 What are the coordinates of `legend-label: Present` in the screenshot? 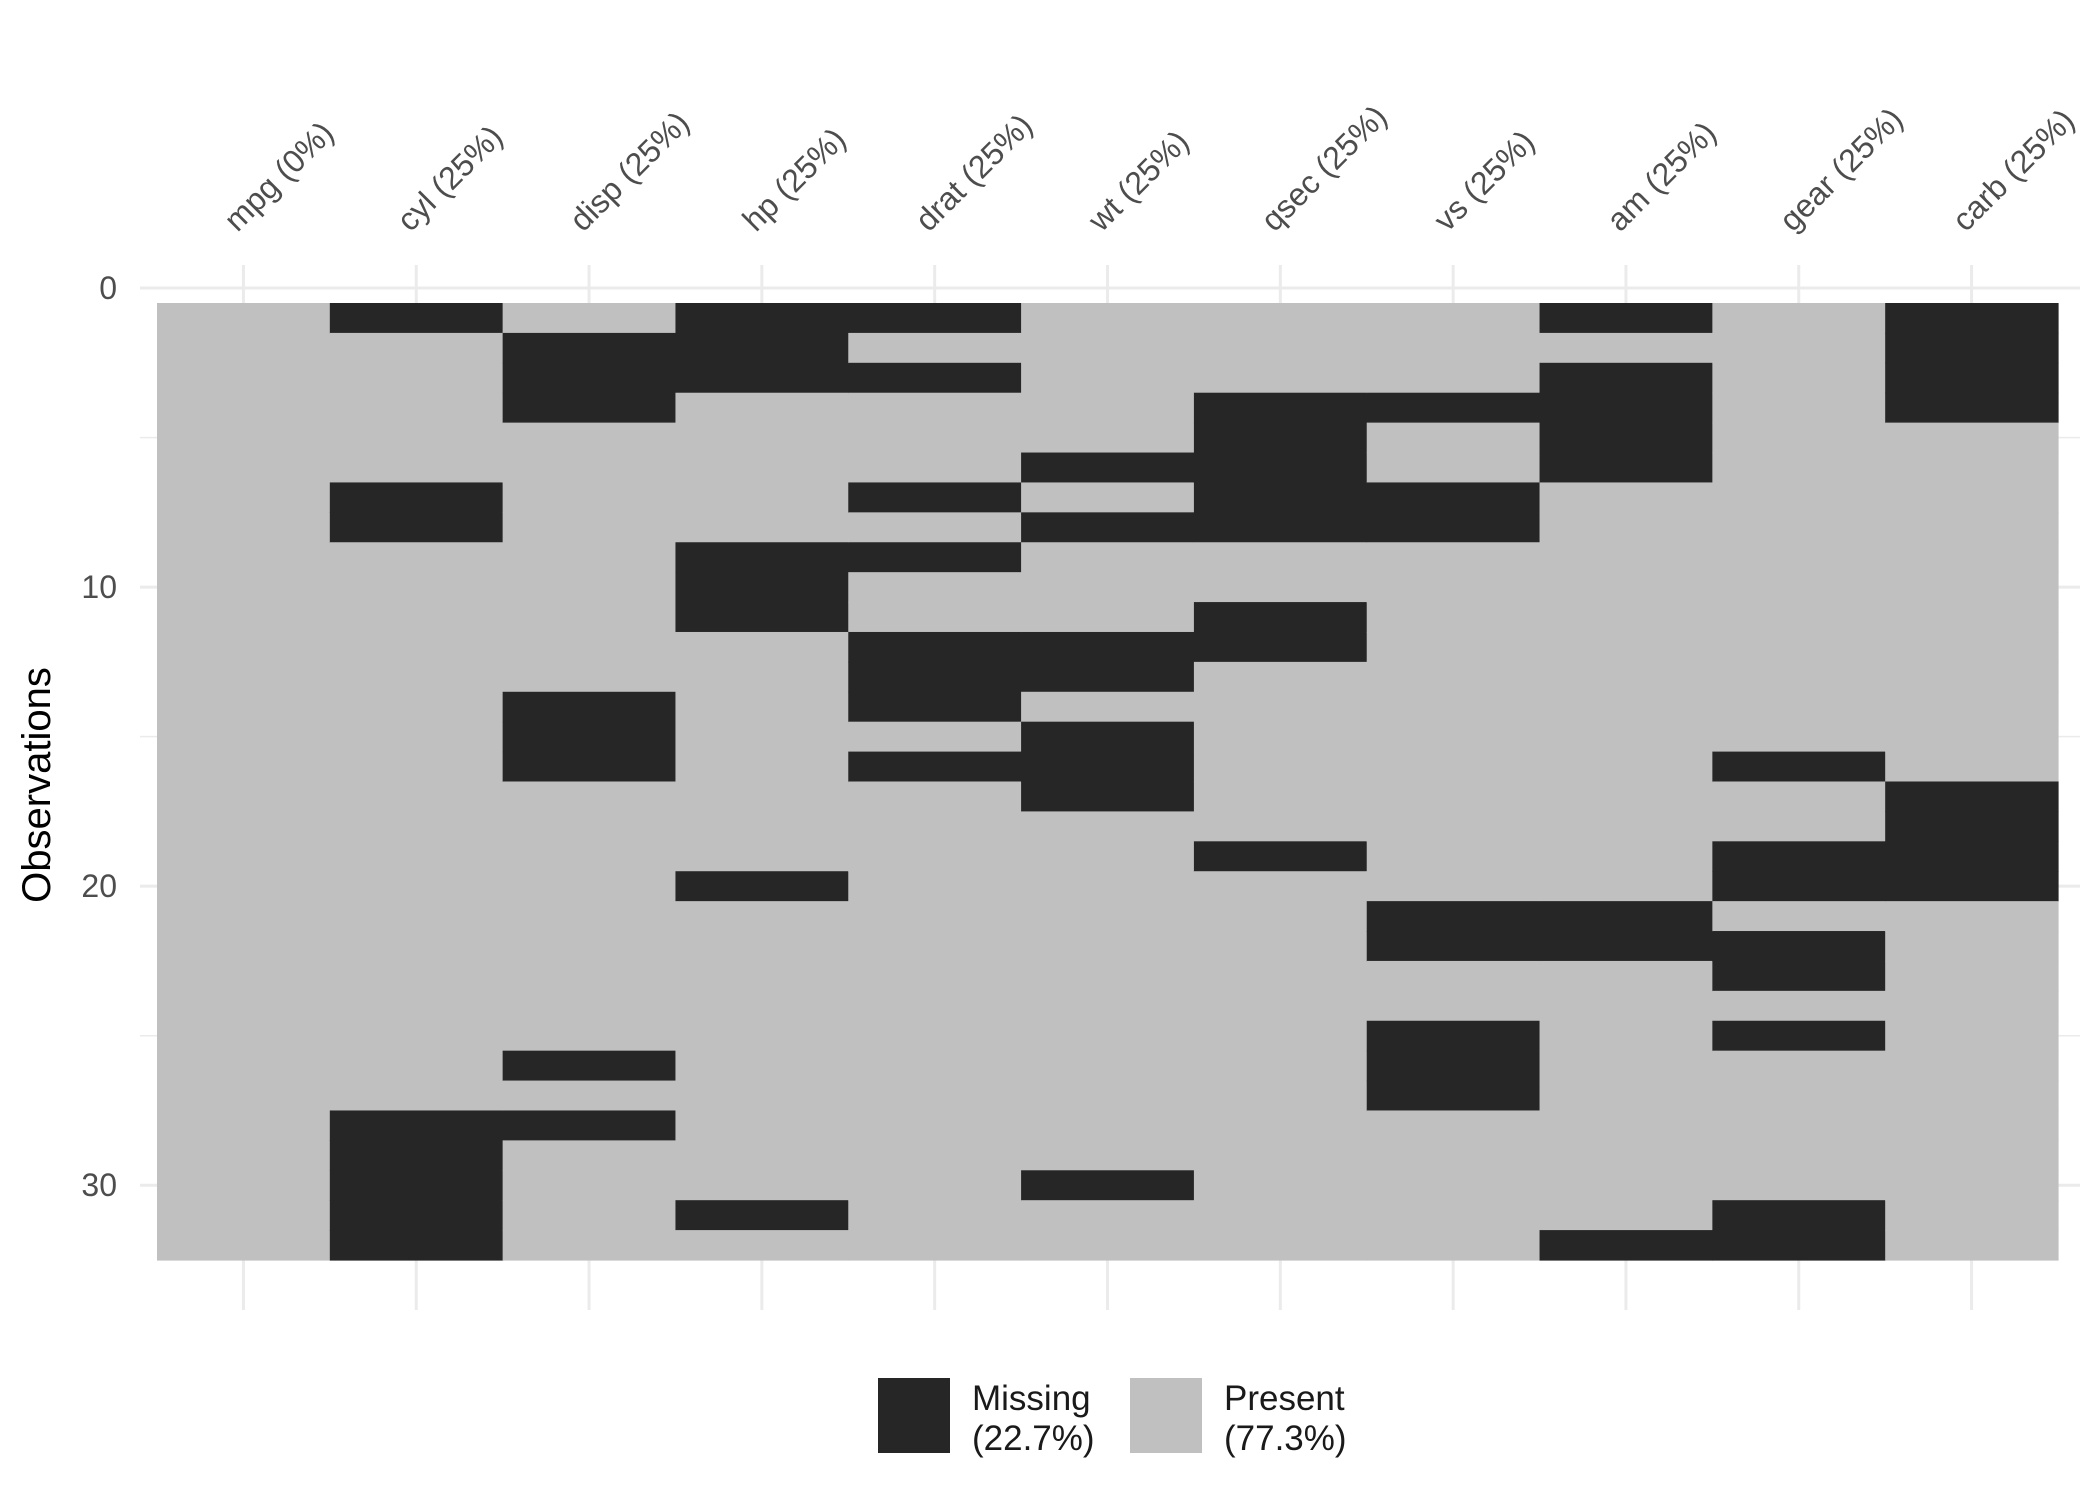 It's located at (1284, 1398).